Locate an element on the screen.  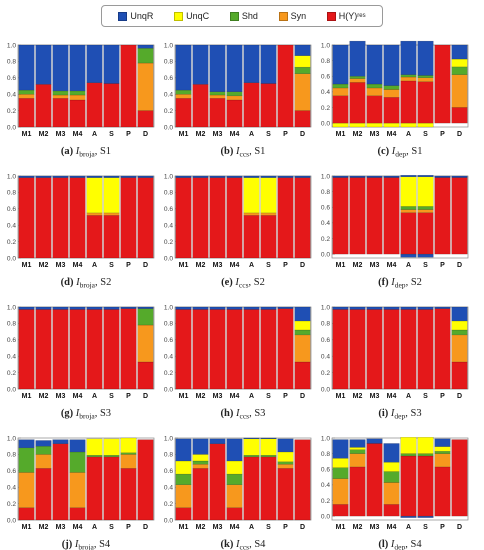
chart-caption: (b) Iccs, S1 is located at coordinates (243, 152).